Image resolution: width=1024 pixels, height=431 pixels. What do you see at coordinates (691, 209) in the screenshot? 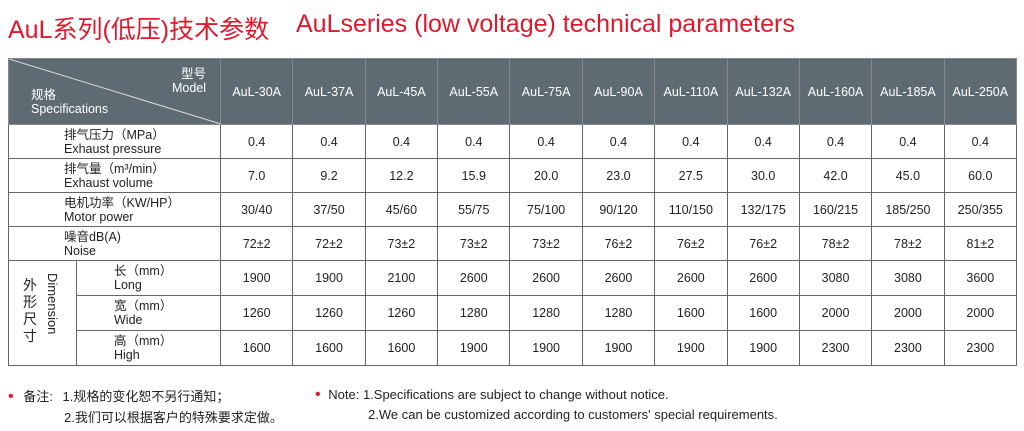
I see `value-cell: 110/150` at bounding box center [691, 209].